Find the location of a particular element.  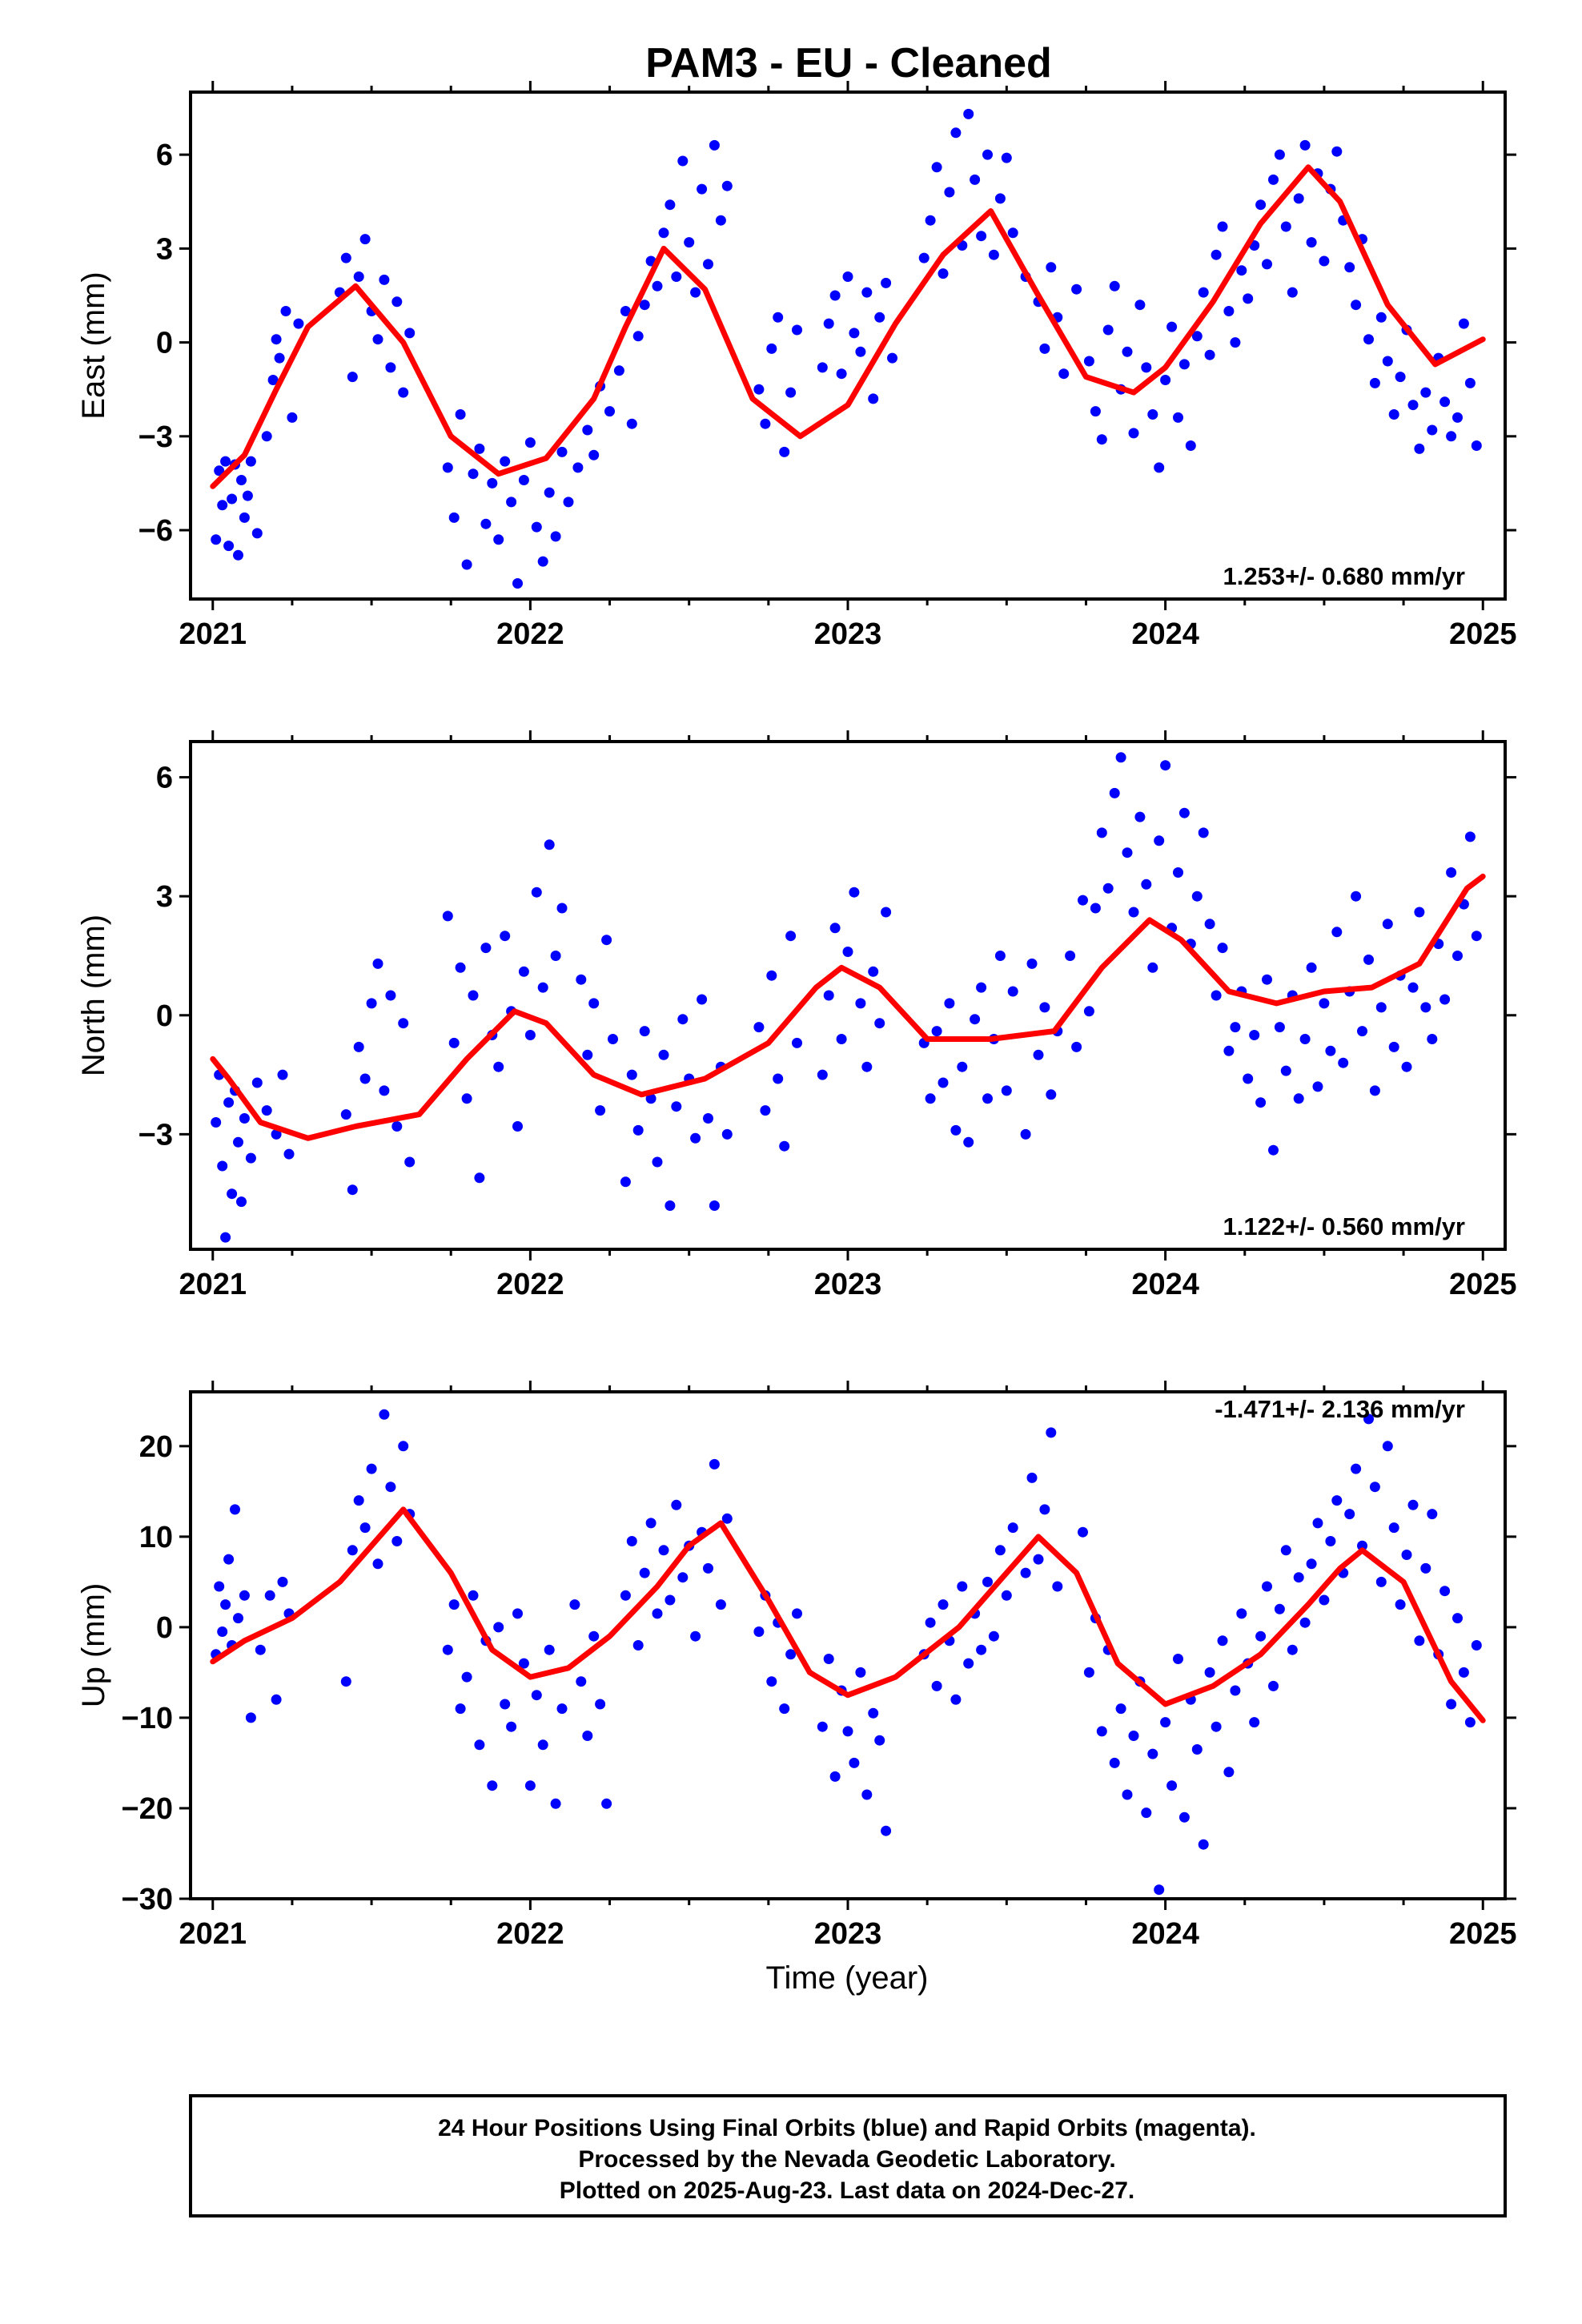

east-x-tick-label: 2023 is located at coordinates (848, 634).